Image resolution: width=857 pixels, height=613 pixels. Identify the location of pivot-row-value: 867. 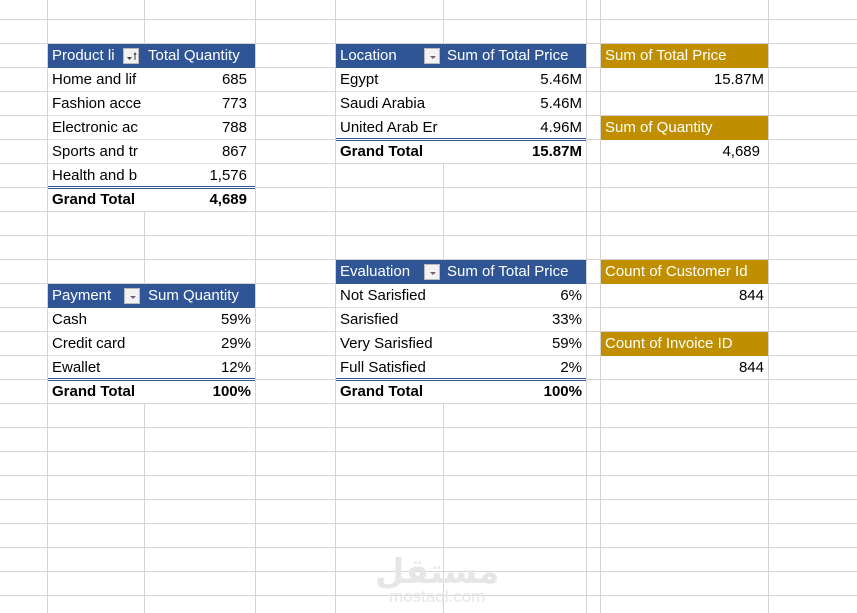
(234, 151).